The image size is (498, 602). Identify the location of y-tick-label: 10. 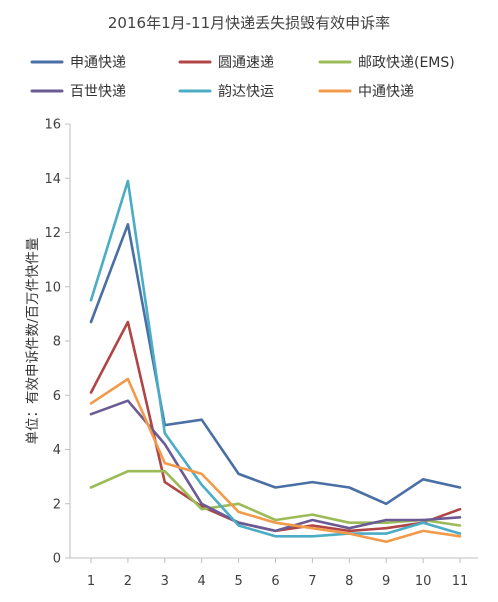
(52, 287).